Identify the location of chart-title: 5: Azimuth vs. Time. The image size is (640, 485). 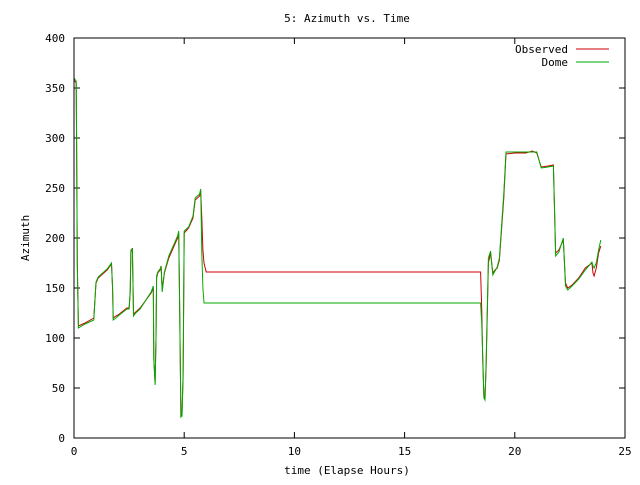
(347, 18).